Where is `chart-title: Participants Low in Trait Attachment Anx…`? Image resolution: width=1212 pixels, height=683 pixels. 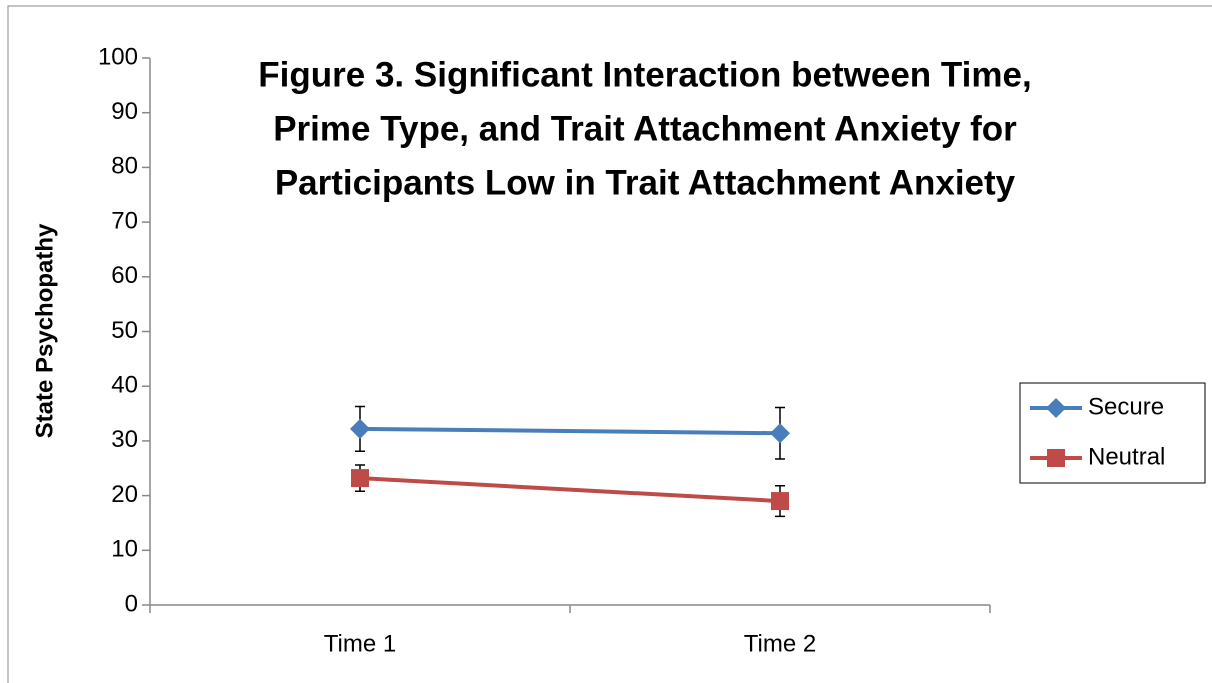
chart-title: Participants Low in Trait Attachment Anx… is located at coordinates (645, 182).